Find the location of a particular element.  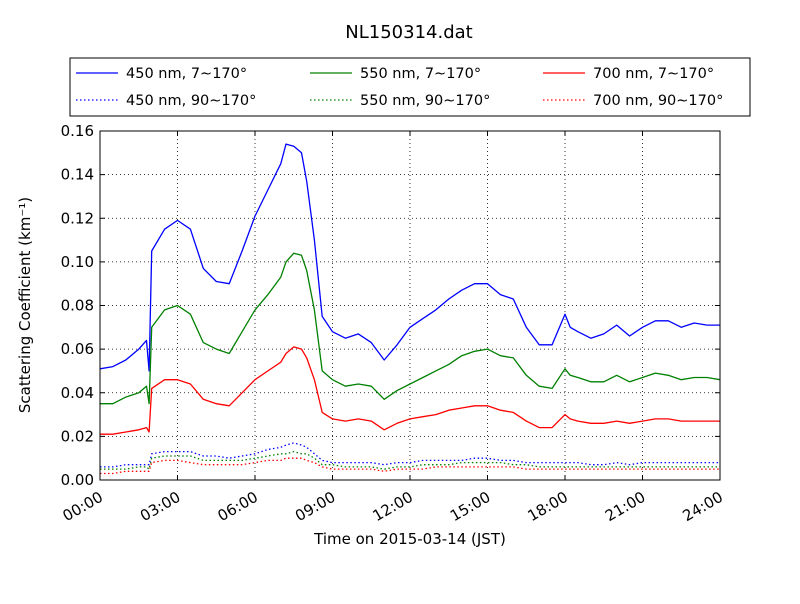

y-tick-label: 0.16 is located at coordinates (77, 131).